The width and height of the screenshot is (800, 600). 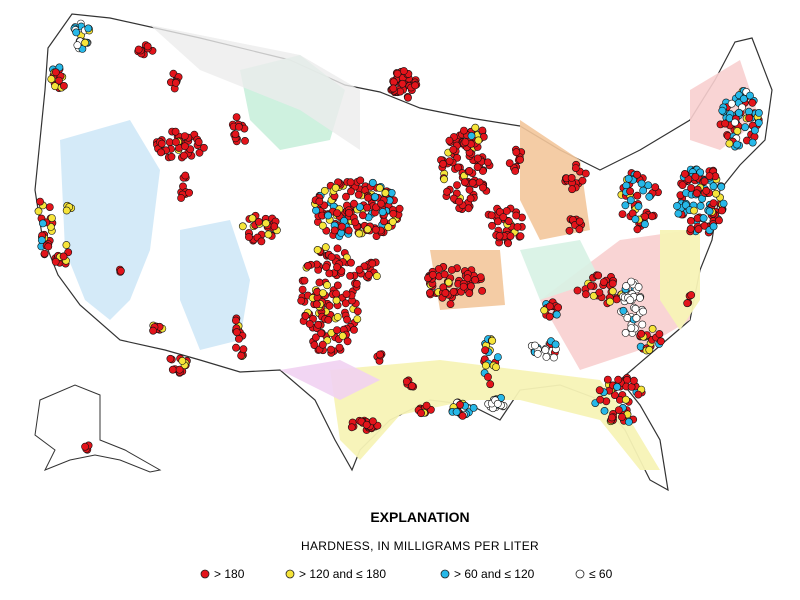 I want to click on legend: > 180 > 120 and ≤ 180 > 60 and ≤ 120 ≤ 60, so click(x=406, y=574).